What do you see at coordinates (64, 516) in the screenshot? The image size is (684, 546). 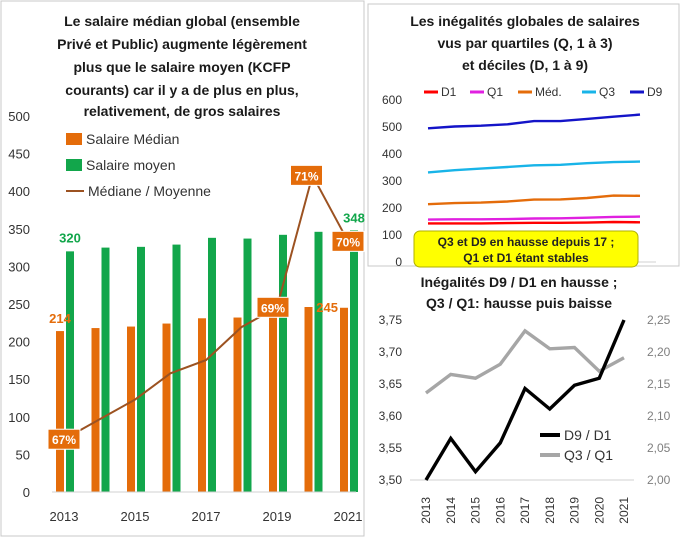 I see `c1-x-tick-label: 2013` at bounding box center [64, 516].